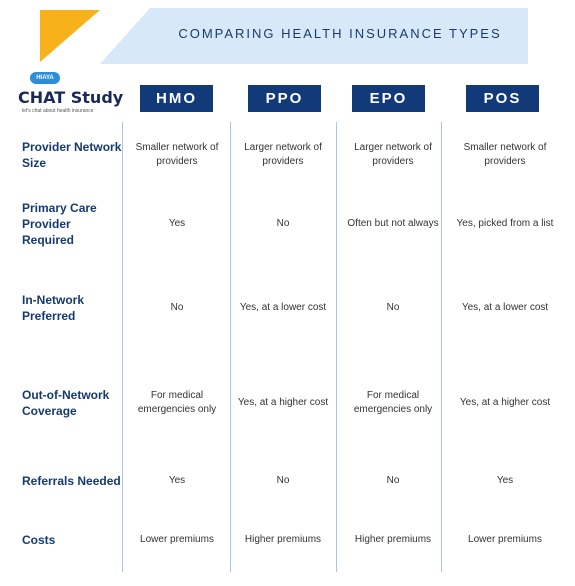 The width and height of the screenshot is (575, 586). What do you see at coordinates (340, 33) in the screenshot?
I see `title: COMPARING HEALTH INSURANCE TYPES` at bounding box center [340, 33].